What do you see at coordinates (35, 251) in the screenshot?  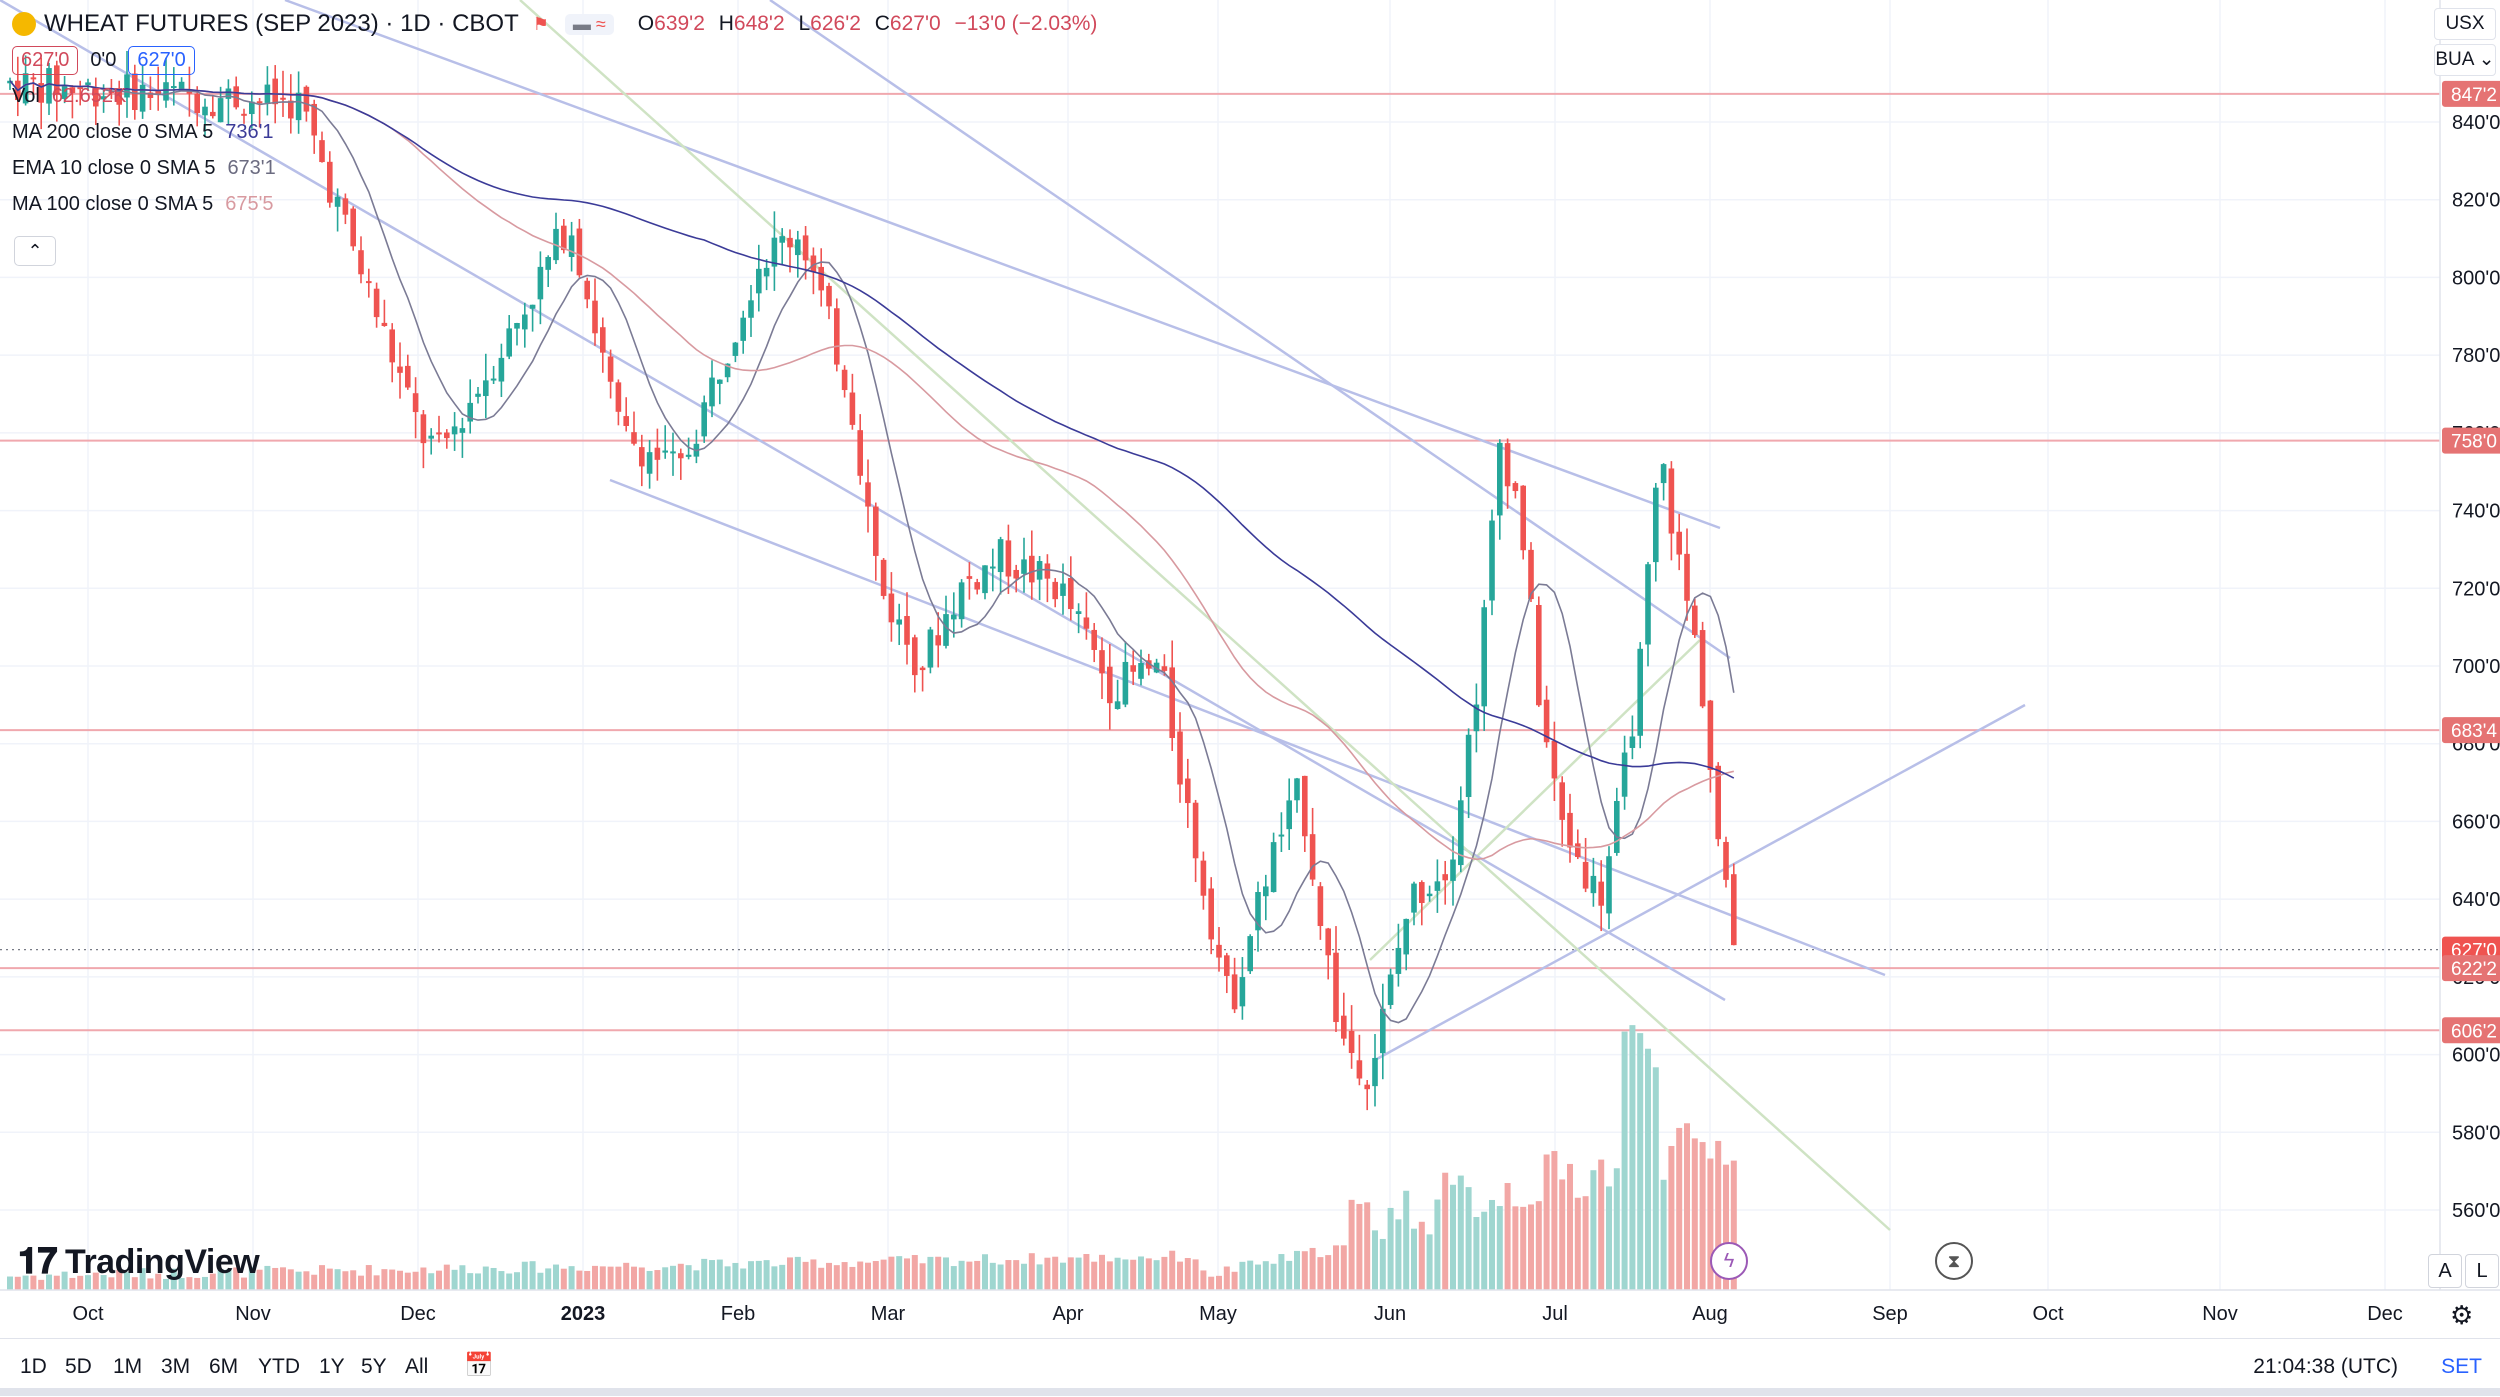 I see `collapse-legend-button: ⌃` at bounding box center [35, 251].